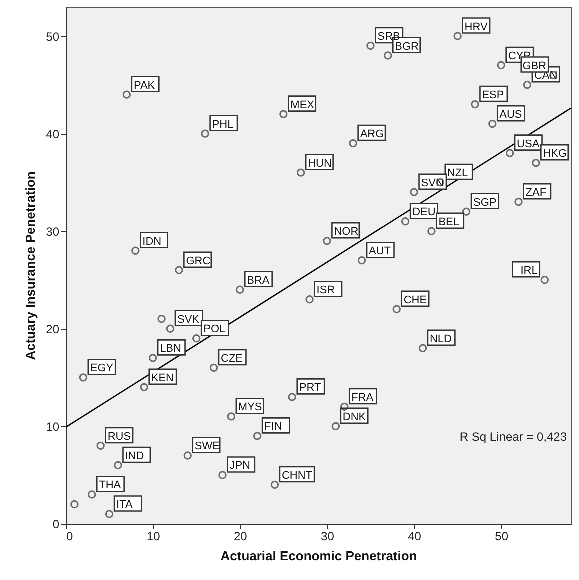  I want to click on annotation: DNK, so click(354, 417).